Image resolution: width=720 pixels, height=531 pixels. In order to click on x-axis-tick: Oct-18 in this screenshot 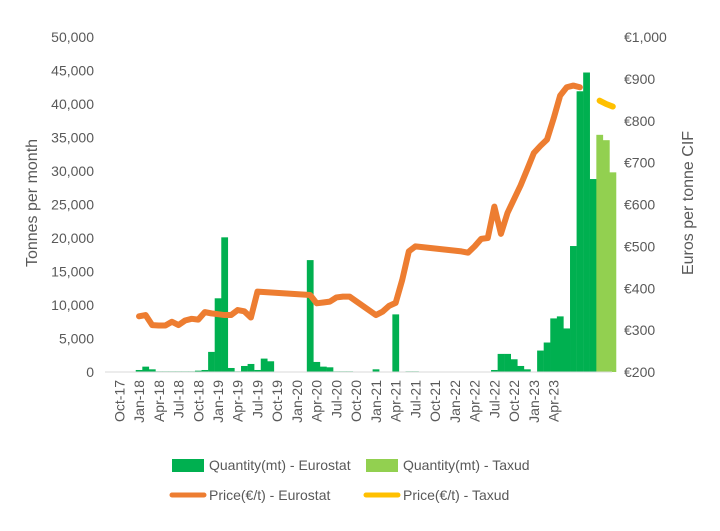, I will do `click(198, 401)`.